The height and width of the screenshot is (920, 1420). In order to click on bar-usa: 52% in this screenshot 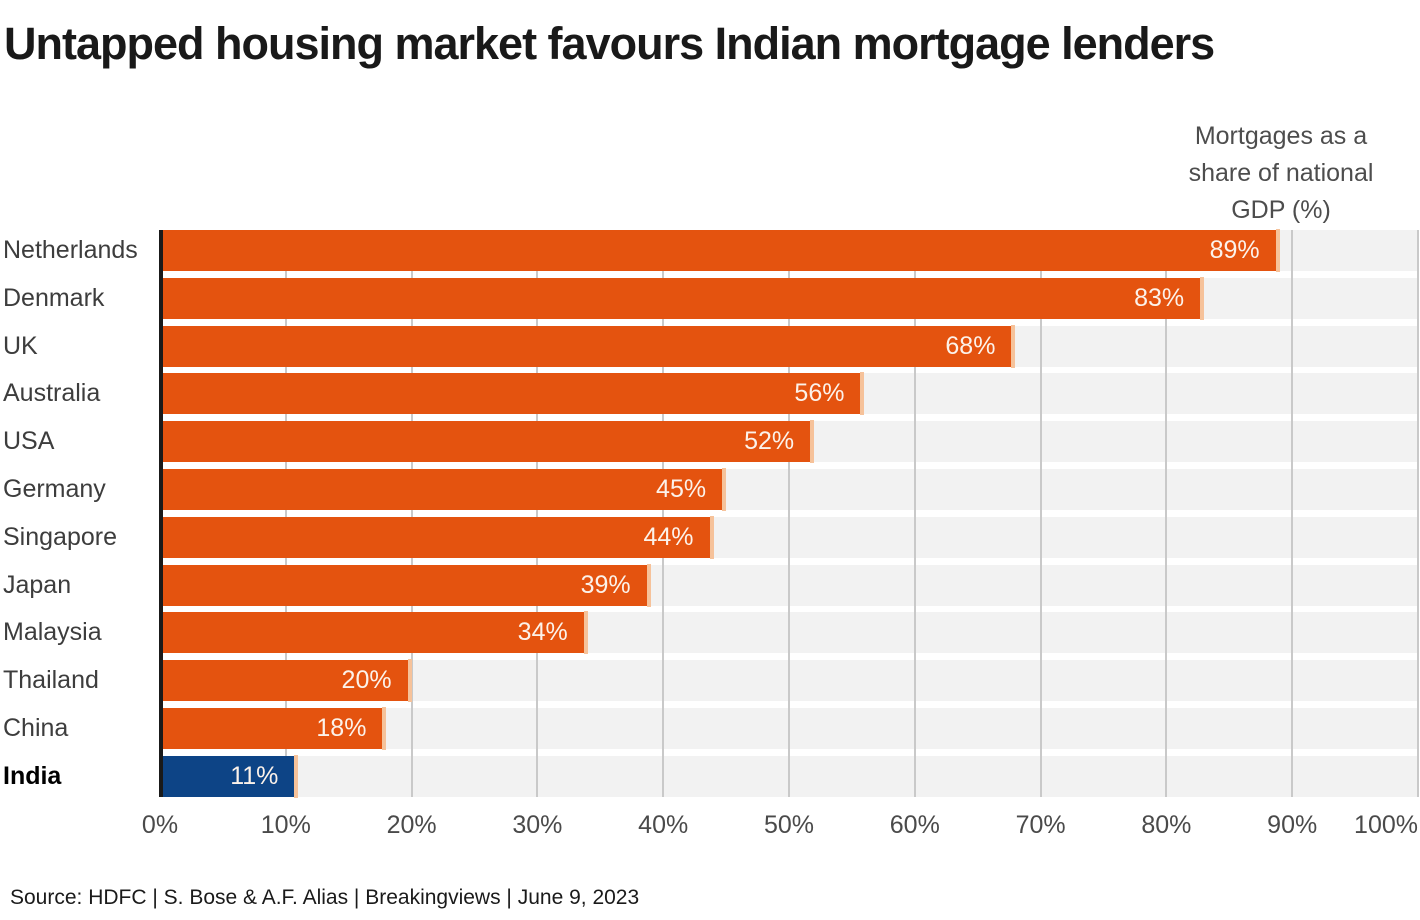, I will do `click(489, 442)`.